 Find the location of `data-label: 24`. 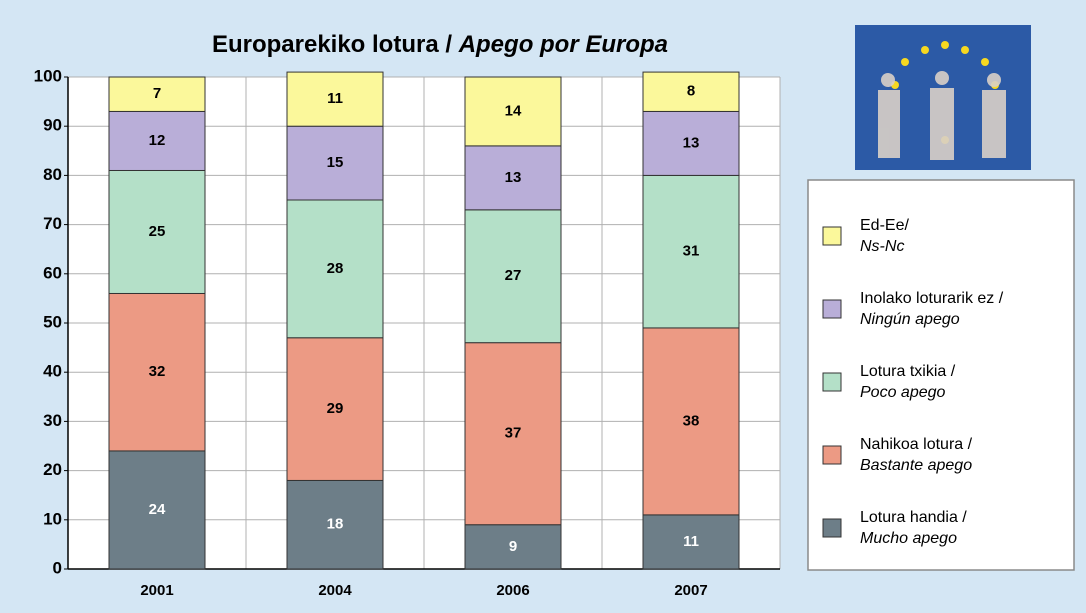

data-label: 24 is located at coordinates (157, 509).